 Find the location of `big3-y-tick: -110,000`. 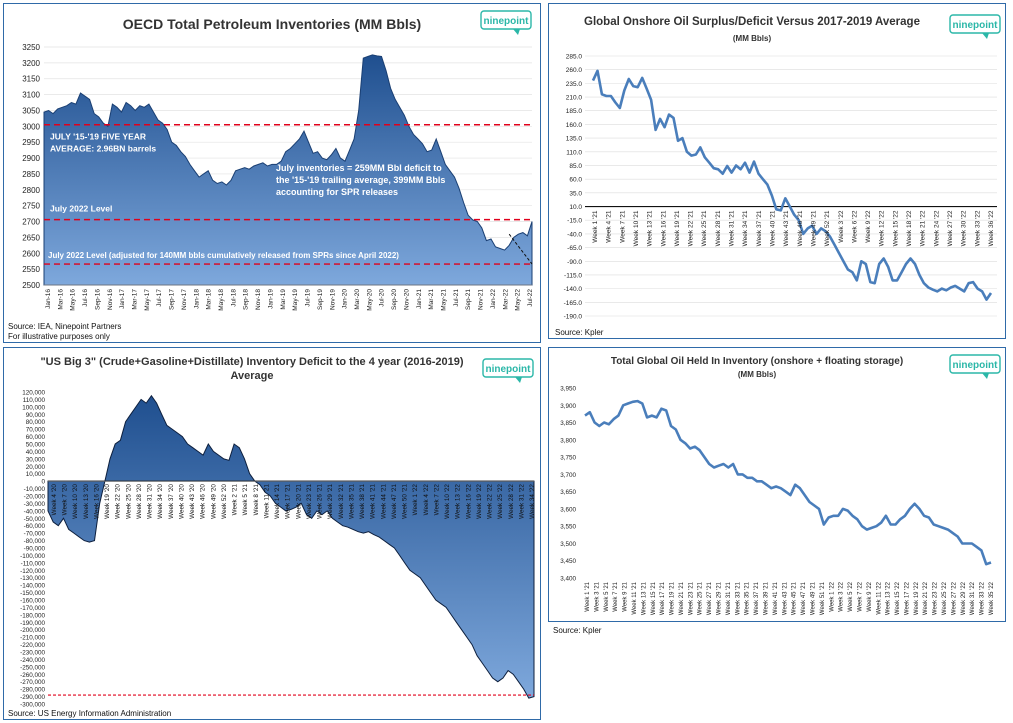

big3-y-tick: -110,000 is located at coordinates (33, 563).